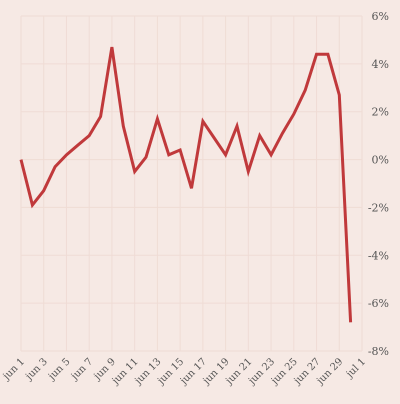 The image size is (400, 404). Describe the element at coordinates (356, 368) in the screenshot. I see `x-tick-label: jul 1` at that location.